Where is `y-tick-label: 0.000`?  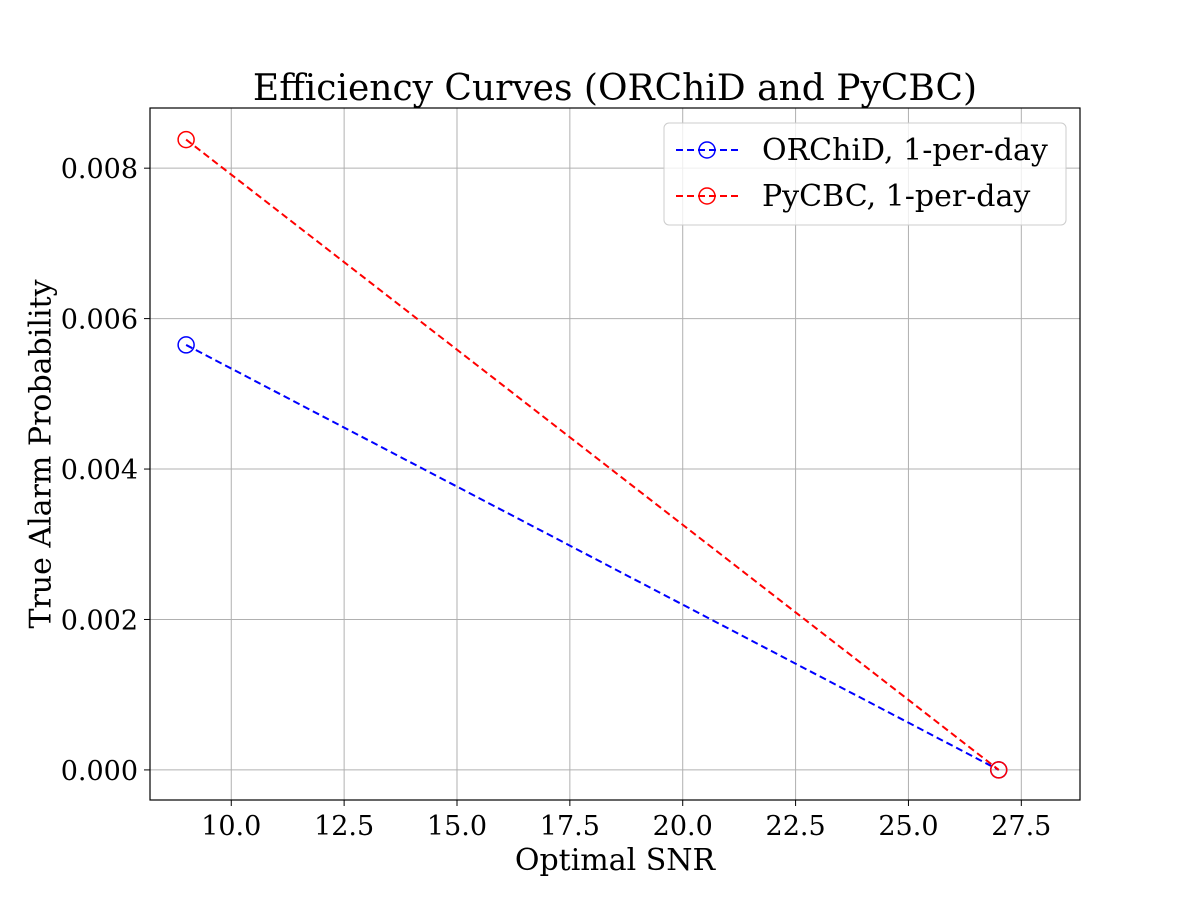 y-tick-label: 0.000 is located at coordinates (99, 771).